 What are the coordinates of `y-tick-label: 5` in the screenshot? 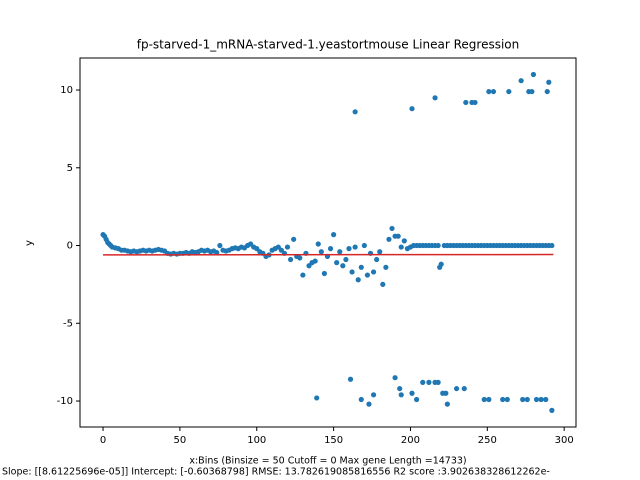 It's located at (70, 168).